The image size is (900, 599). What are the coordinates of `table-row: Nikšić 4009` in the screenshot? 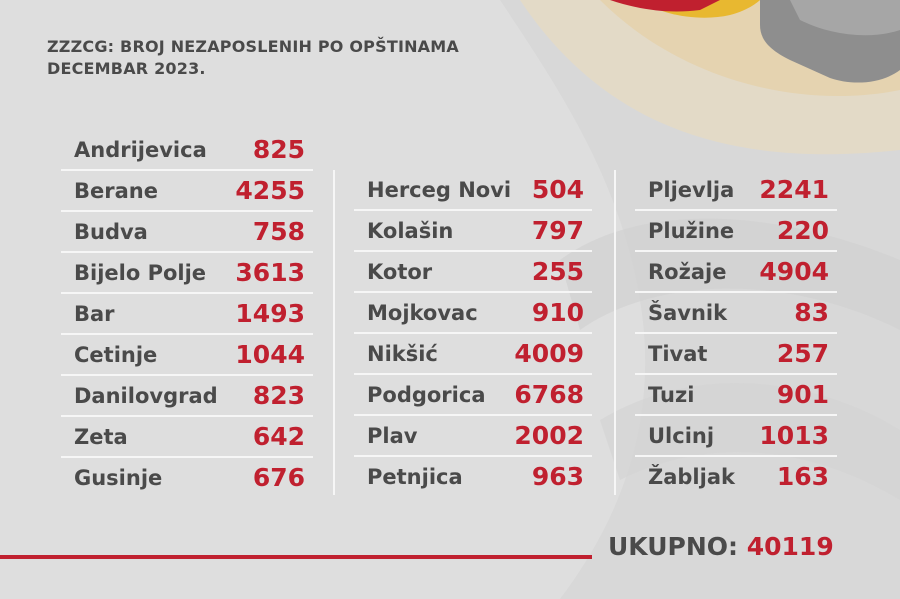 It's located at (473, 354).